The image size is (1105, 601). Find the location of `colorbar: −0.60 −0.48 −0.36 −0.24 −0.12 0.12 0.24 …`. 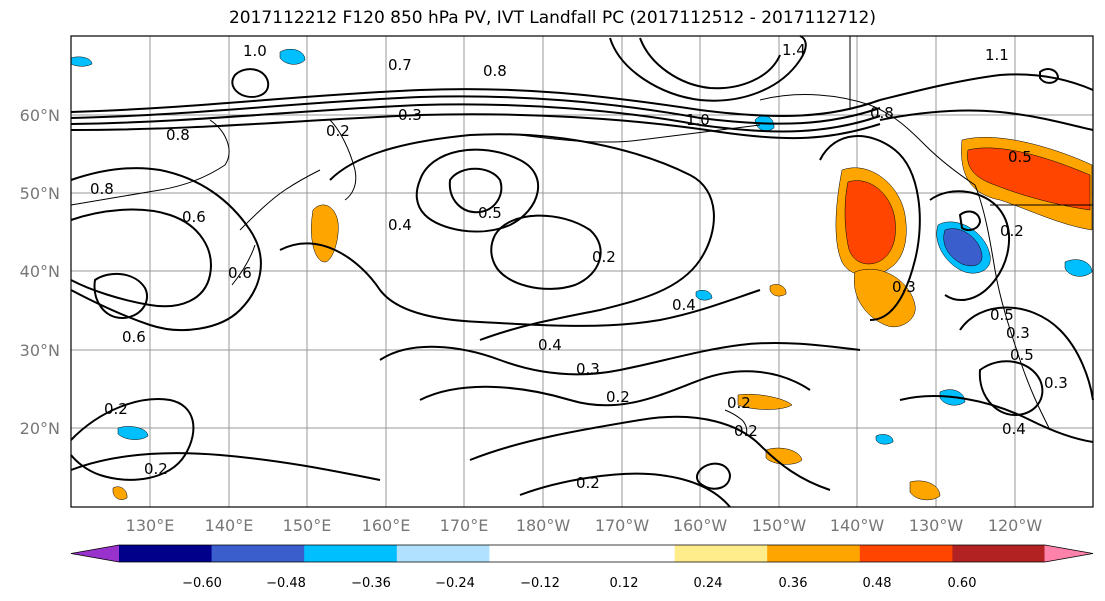

colorbar: −0.60 −0.48 −0.36 −0.24 −0.12 0.12 0.24 … is located at coordinates (582, 567).